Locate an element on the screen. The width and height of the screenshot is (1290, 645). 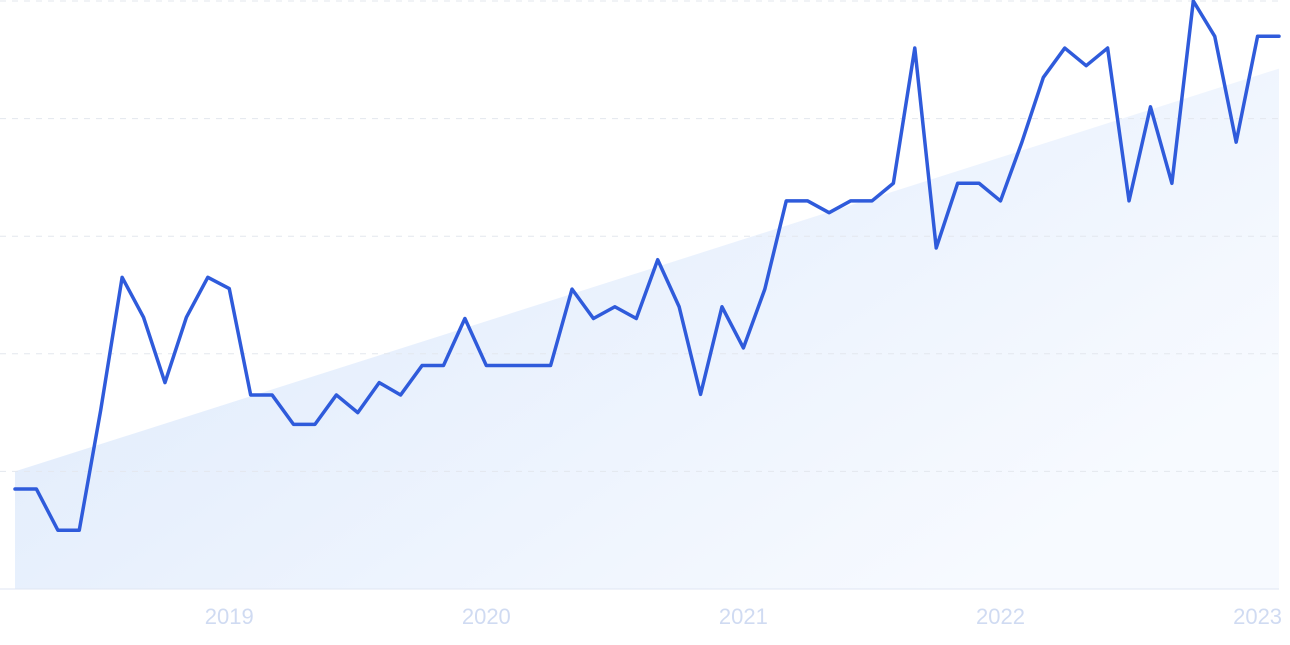
x-tick-label: 2020 is located at coordinates (486, 616).